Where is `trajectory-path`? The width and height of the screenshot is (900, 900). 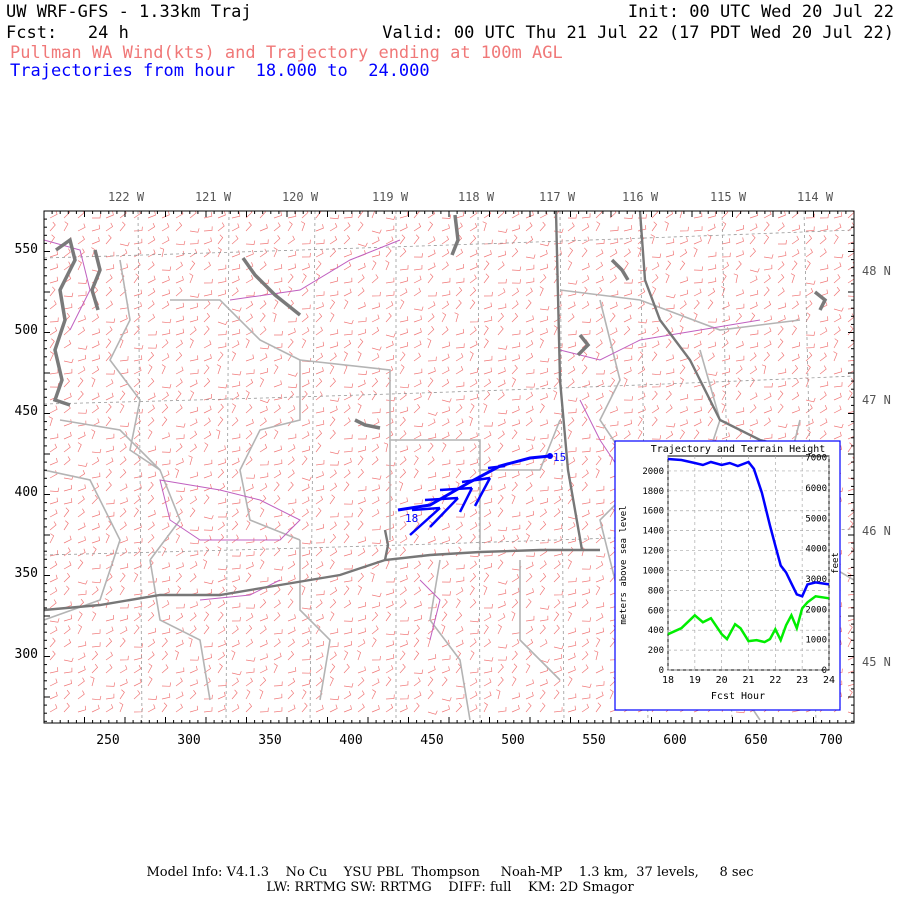
trajectory-path is located at coordinates (474, 483).